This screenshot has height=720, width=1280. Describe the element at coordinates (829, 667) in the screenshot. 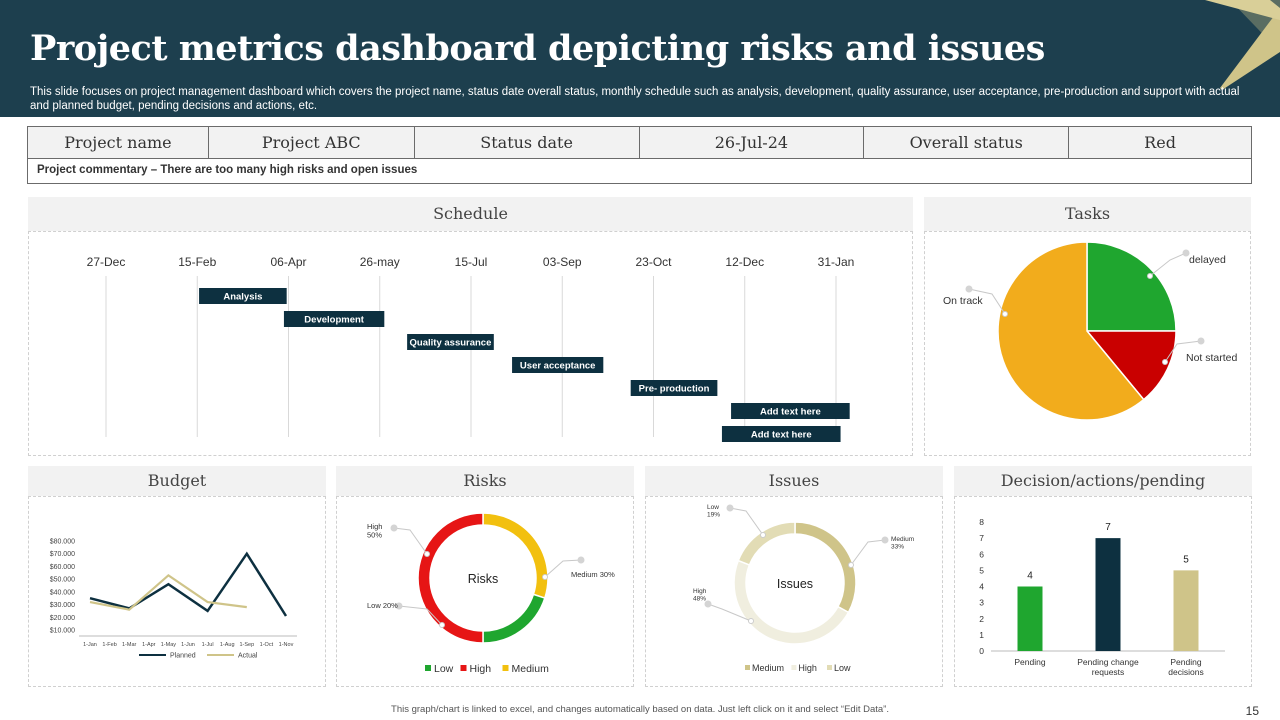

I see `issues-legend-swatch-low` at that location.